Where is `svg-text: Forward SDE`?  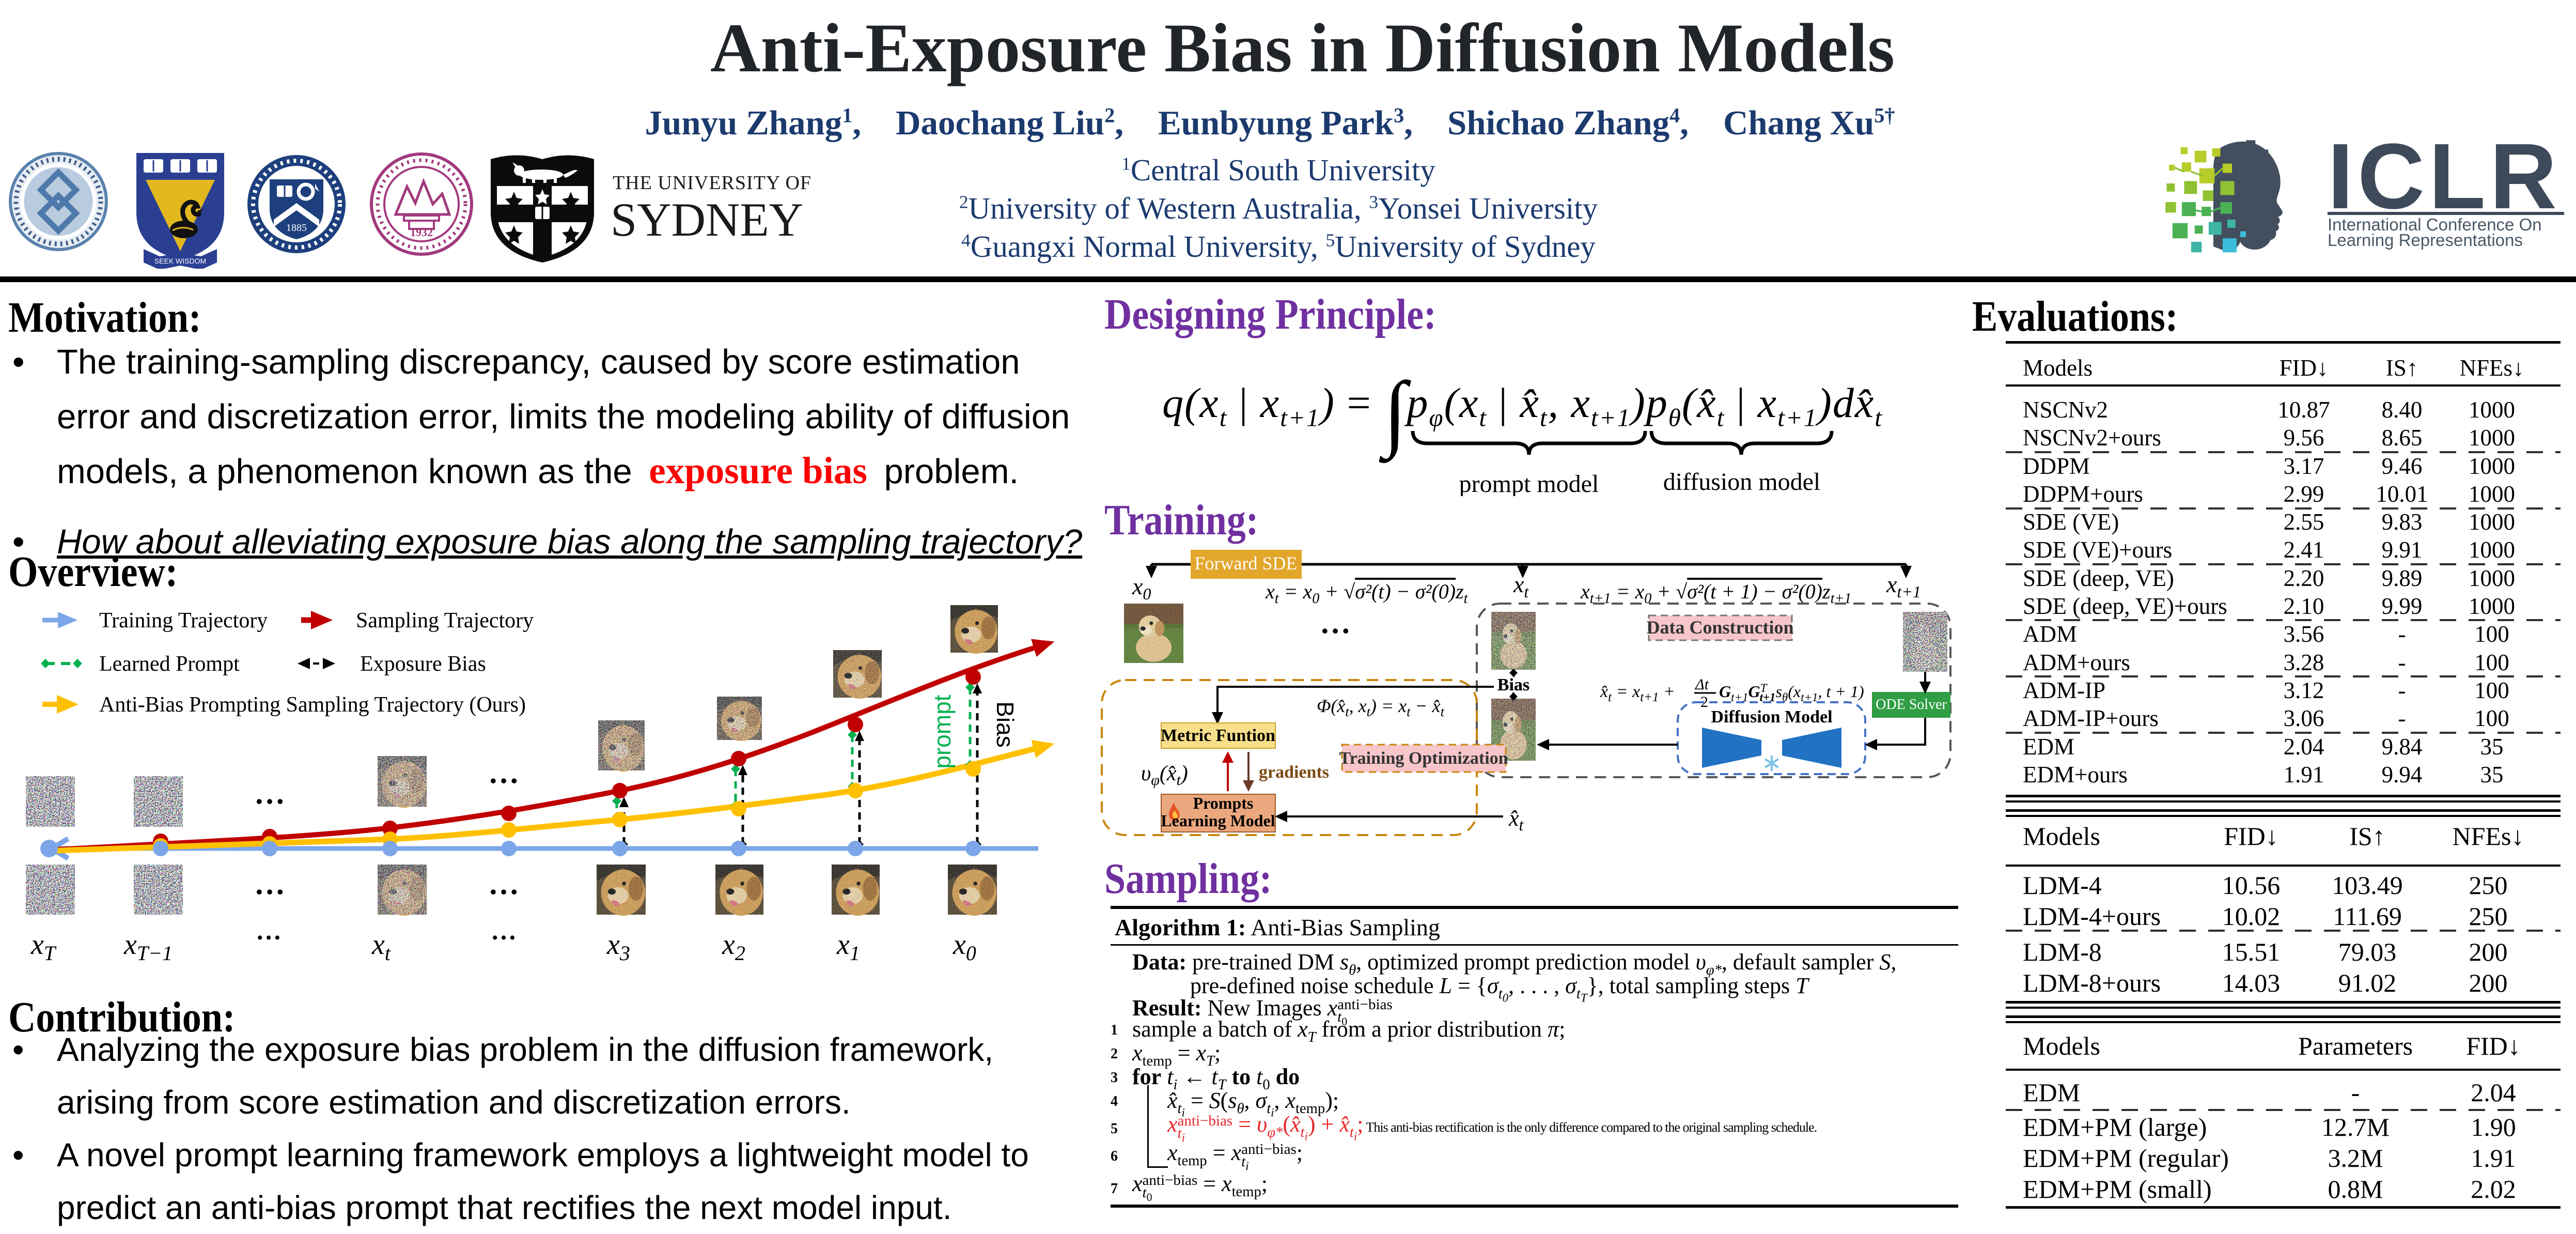 svg-text: Forward SDE is located at coordinates (1247, 563).